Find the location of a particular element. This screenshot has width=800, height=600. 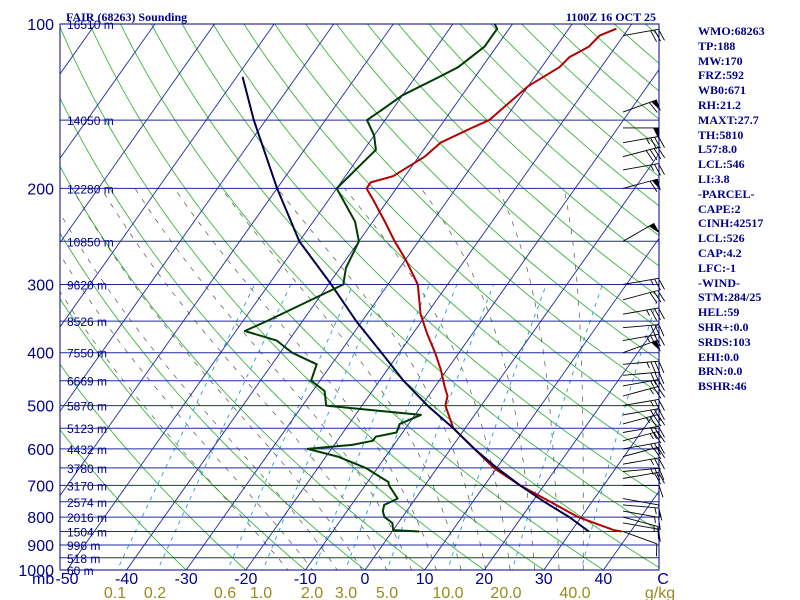

temperature-tick-label: -10 is located at coordinates (305, 579).